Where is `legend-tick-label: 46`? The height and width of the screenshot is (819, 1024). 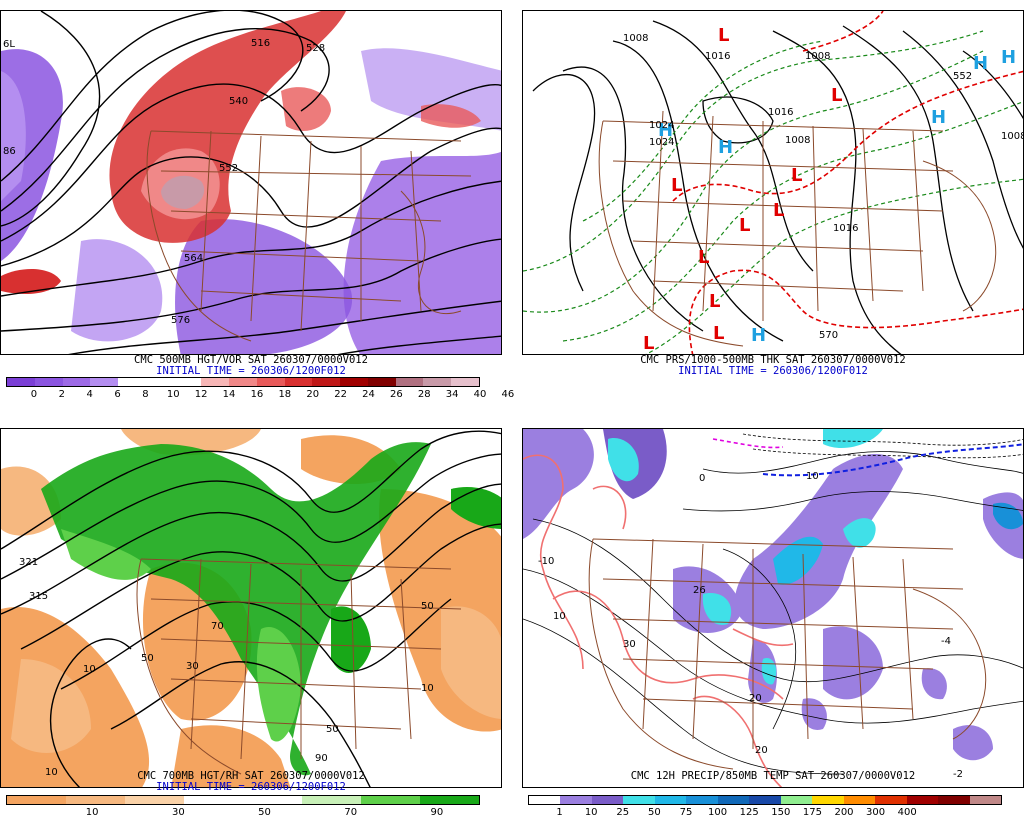 legend-tick-label: 46 is located at coordinates (508, 394).